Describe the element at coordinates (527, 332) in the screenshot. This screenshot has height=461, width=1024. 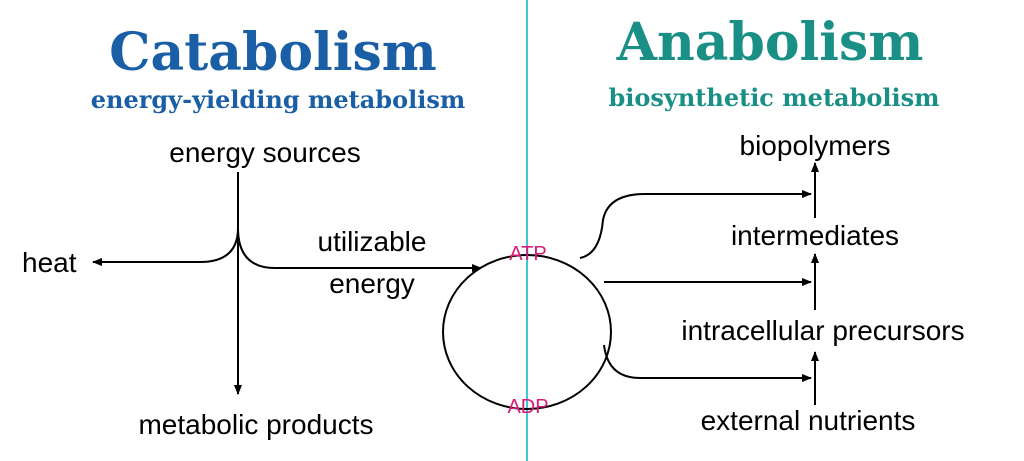
I see `atp-adp-cycle` at that location.